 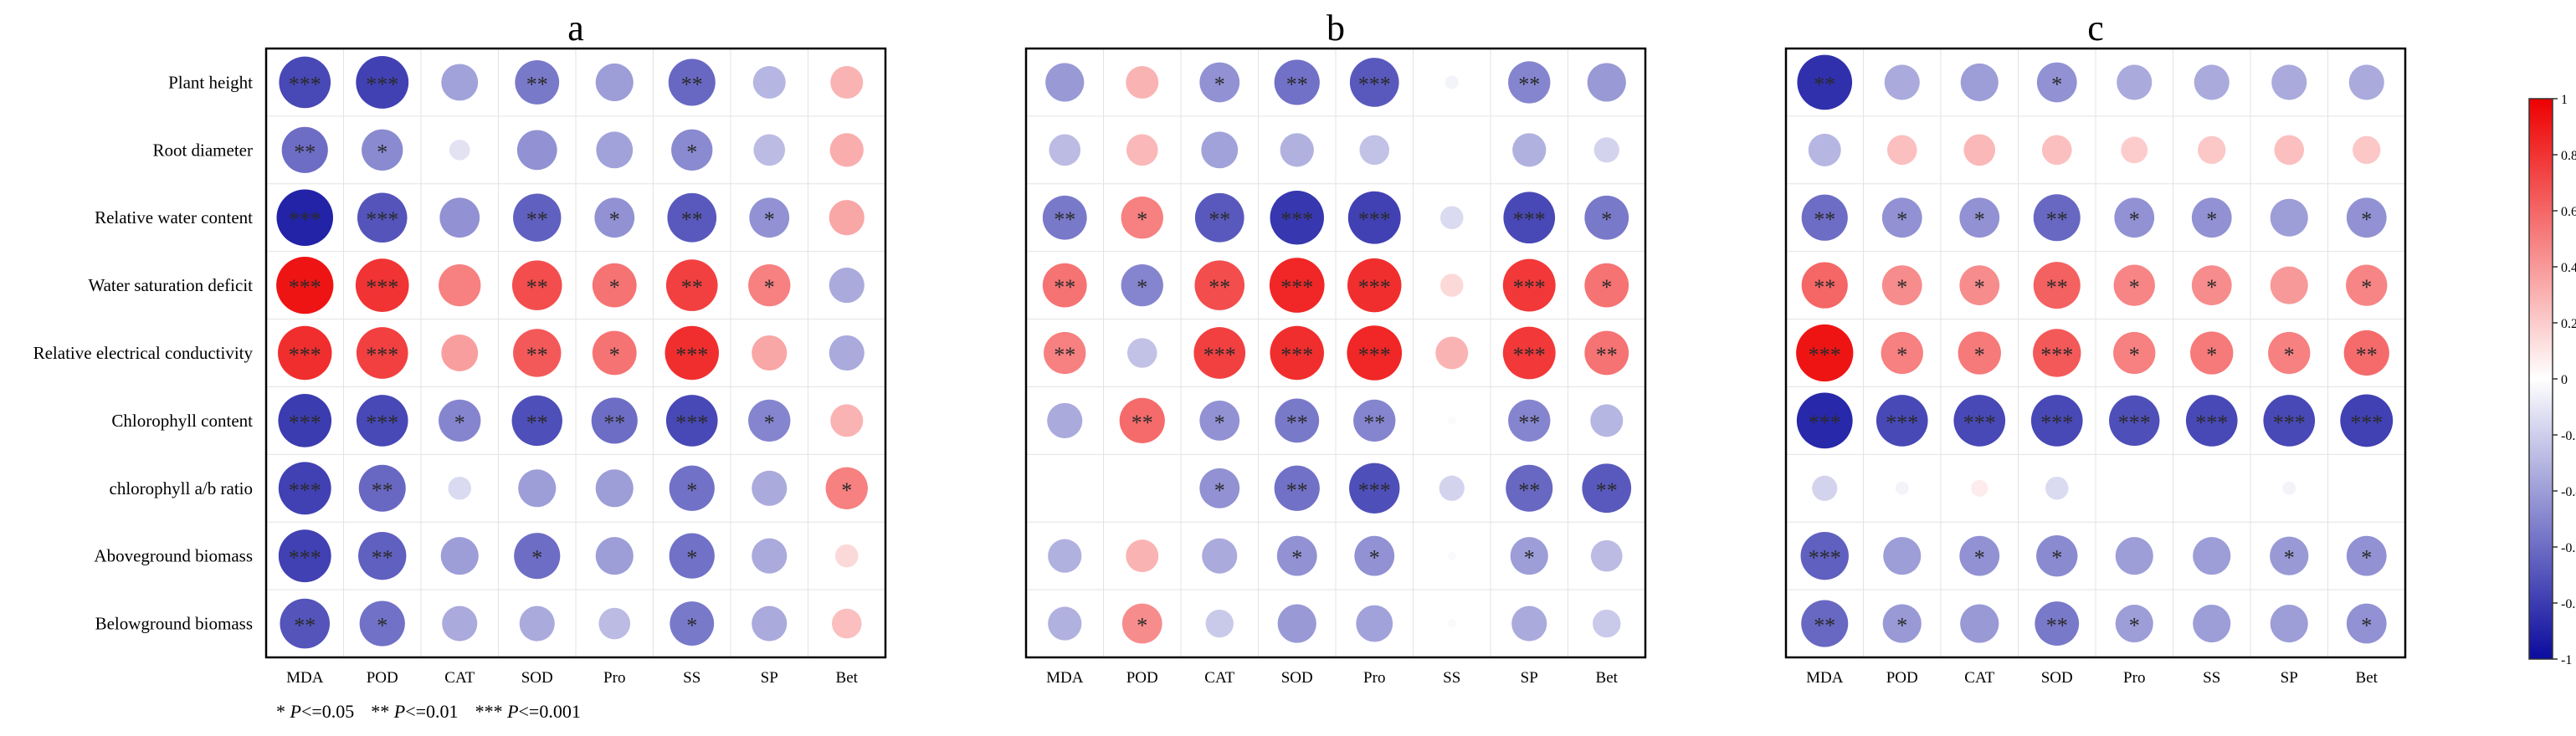 What do you see at coordinates (575, 28) in the screenshot?
I see `panel-title: a` at bounding box center [575, 28].